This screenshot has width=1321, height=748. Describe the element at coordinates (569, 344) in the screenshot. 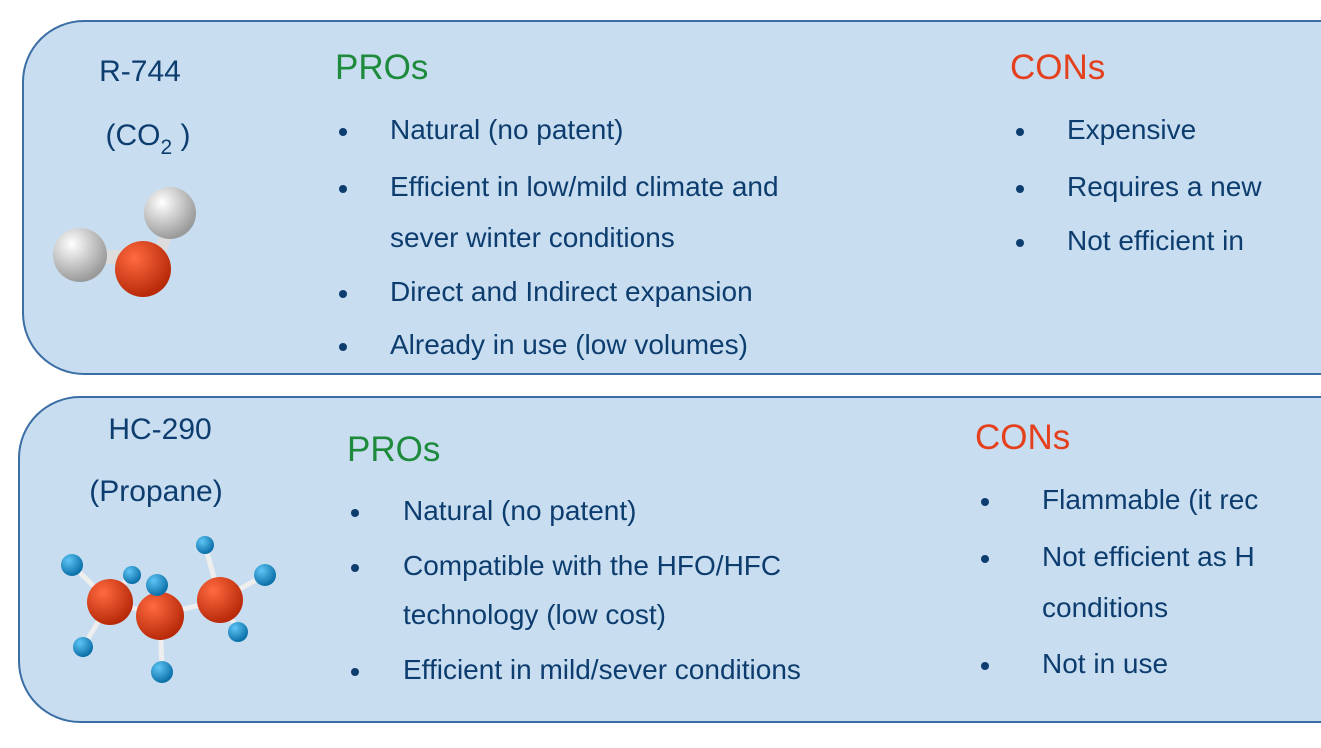

I see `pro-item: Already in use (low volumes)` at that location.